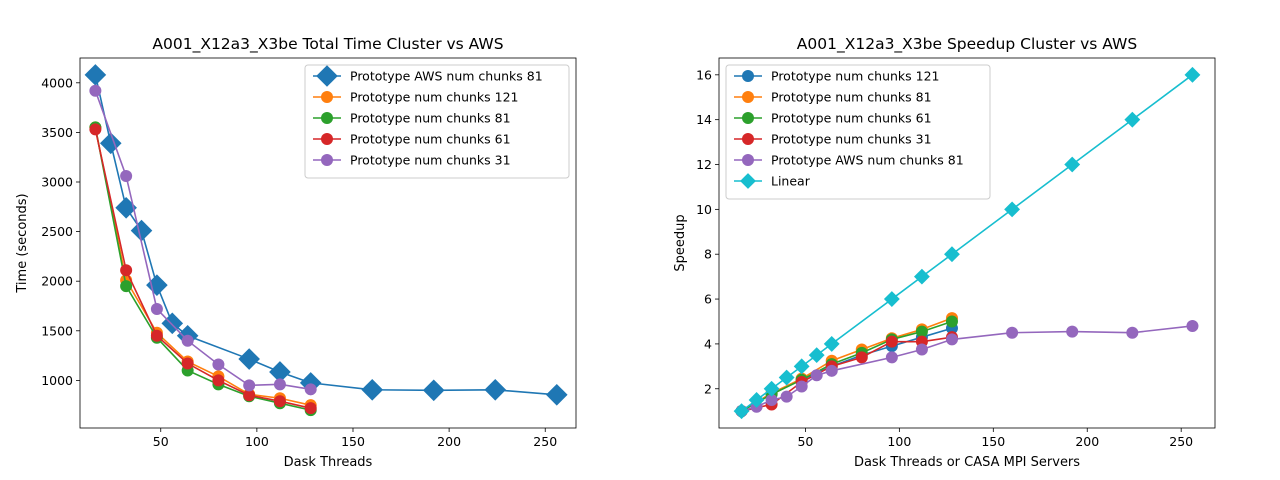 This screenshot has height=480, width=1280. I want to click on left-y-tick-label: 3000, so click(57, 181).